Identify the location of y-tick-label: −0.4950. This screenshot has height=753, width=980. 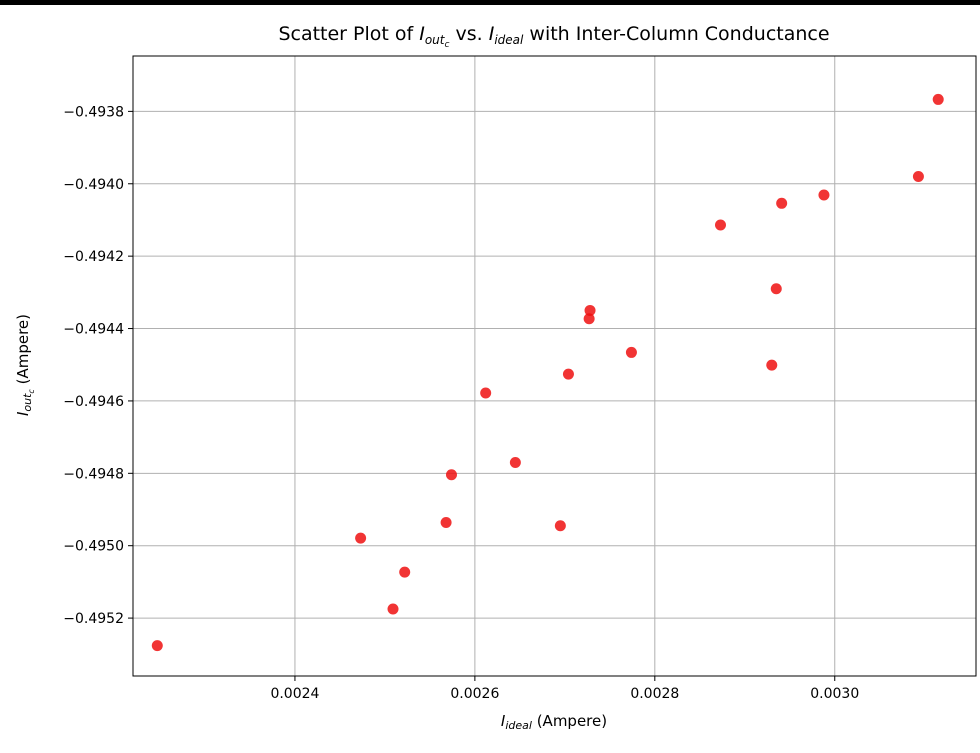
(93, 547).